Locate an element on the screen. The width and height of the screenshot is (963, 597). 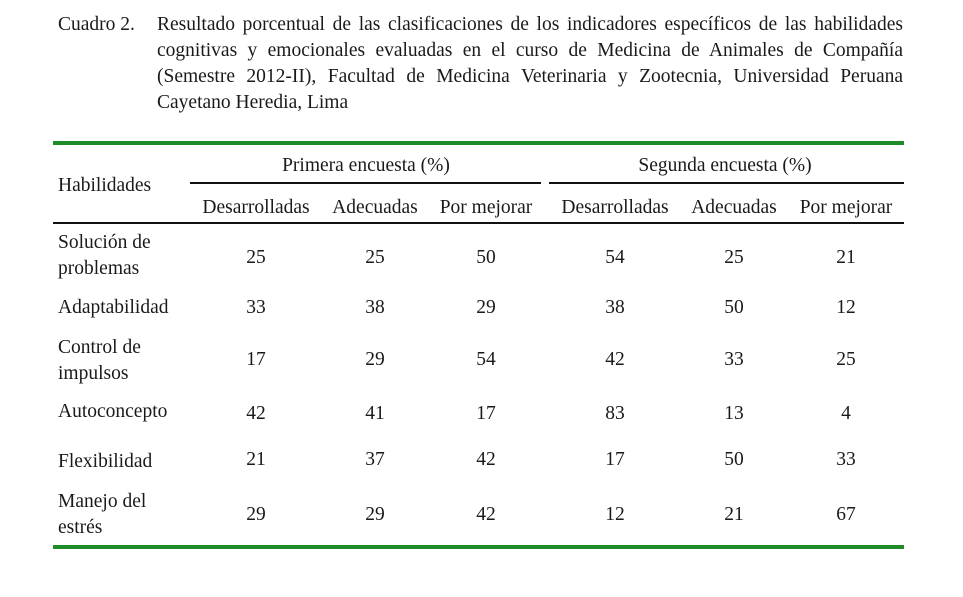
table-cell: 41 is located at coordinates (375, 413).